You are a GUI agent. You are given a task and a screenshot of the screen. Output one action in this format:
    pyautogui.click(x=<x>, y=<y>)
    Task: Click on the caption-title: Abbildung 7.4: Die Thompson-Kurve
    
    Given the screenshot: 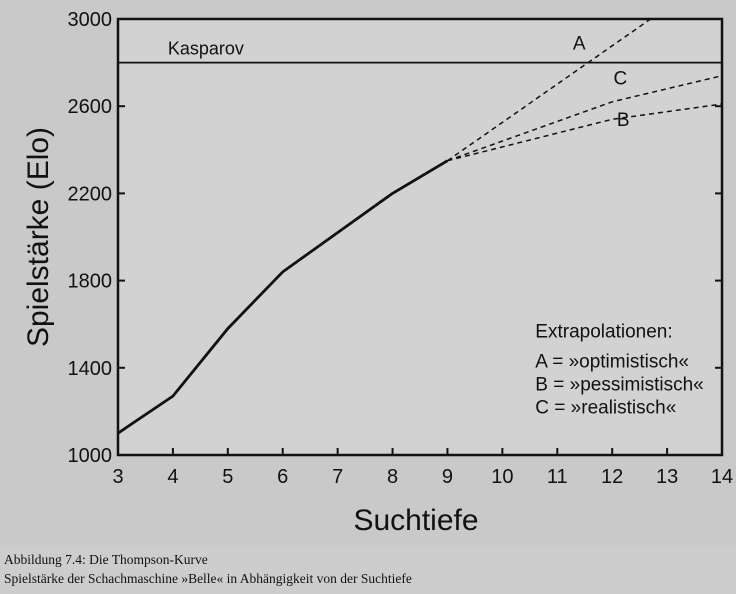 What is the action you would take?
    pyautogui.click(x=106, y=559)
    